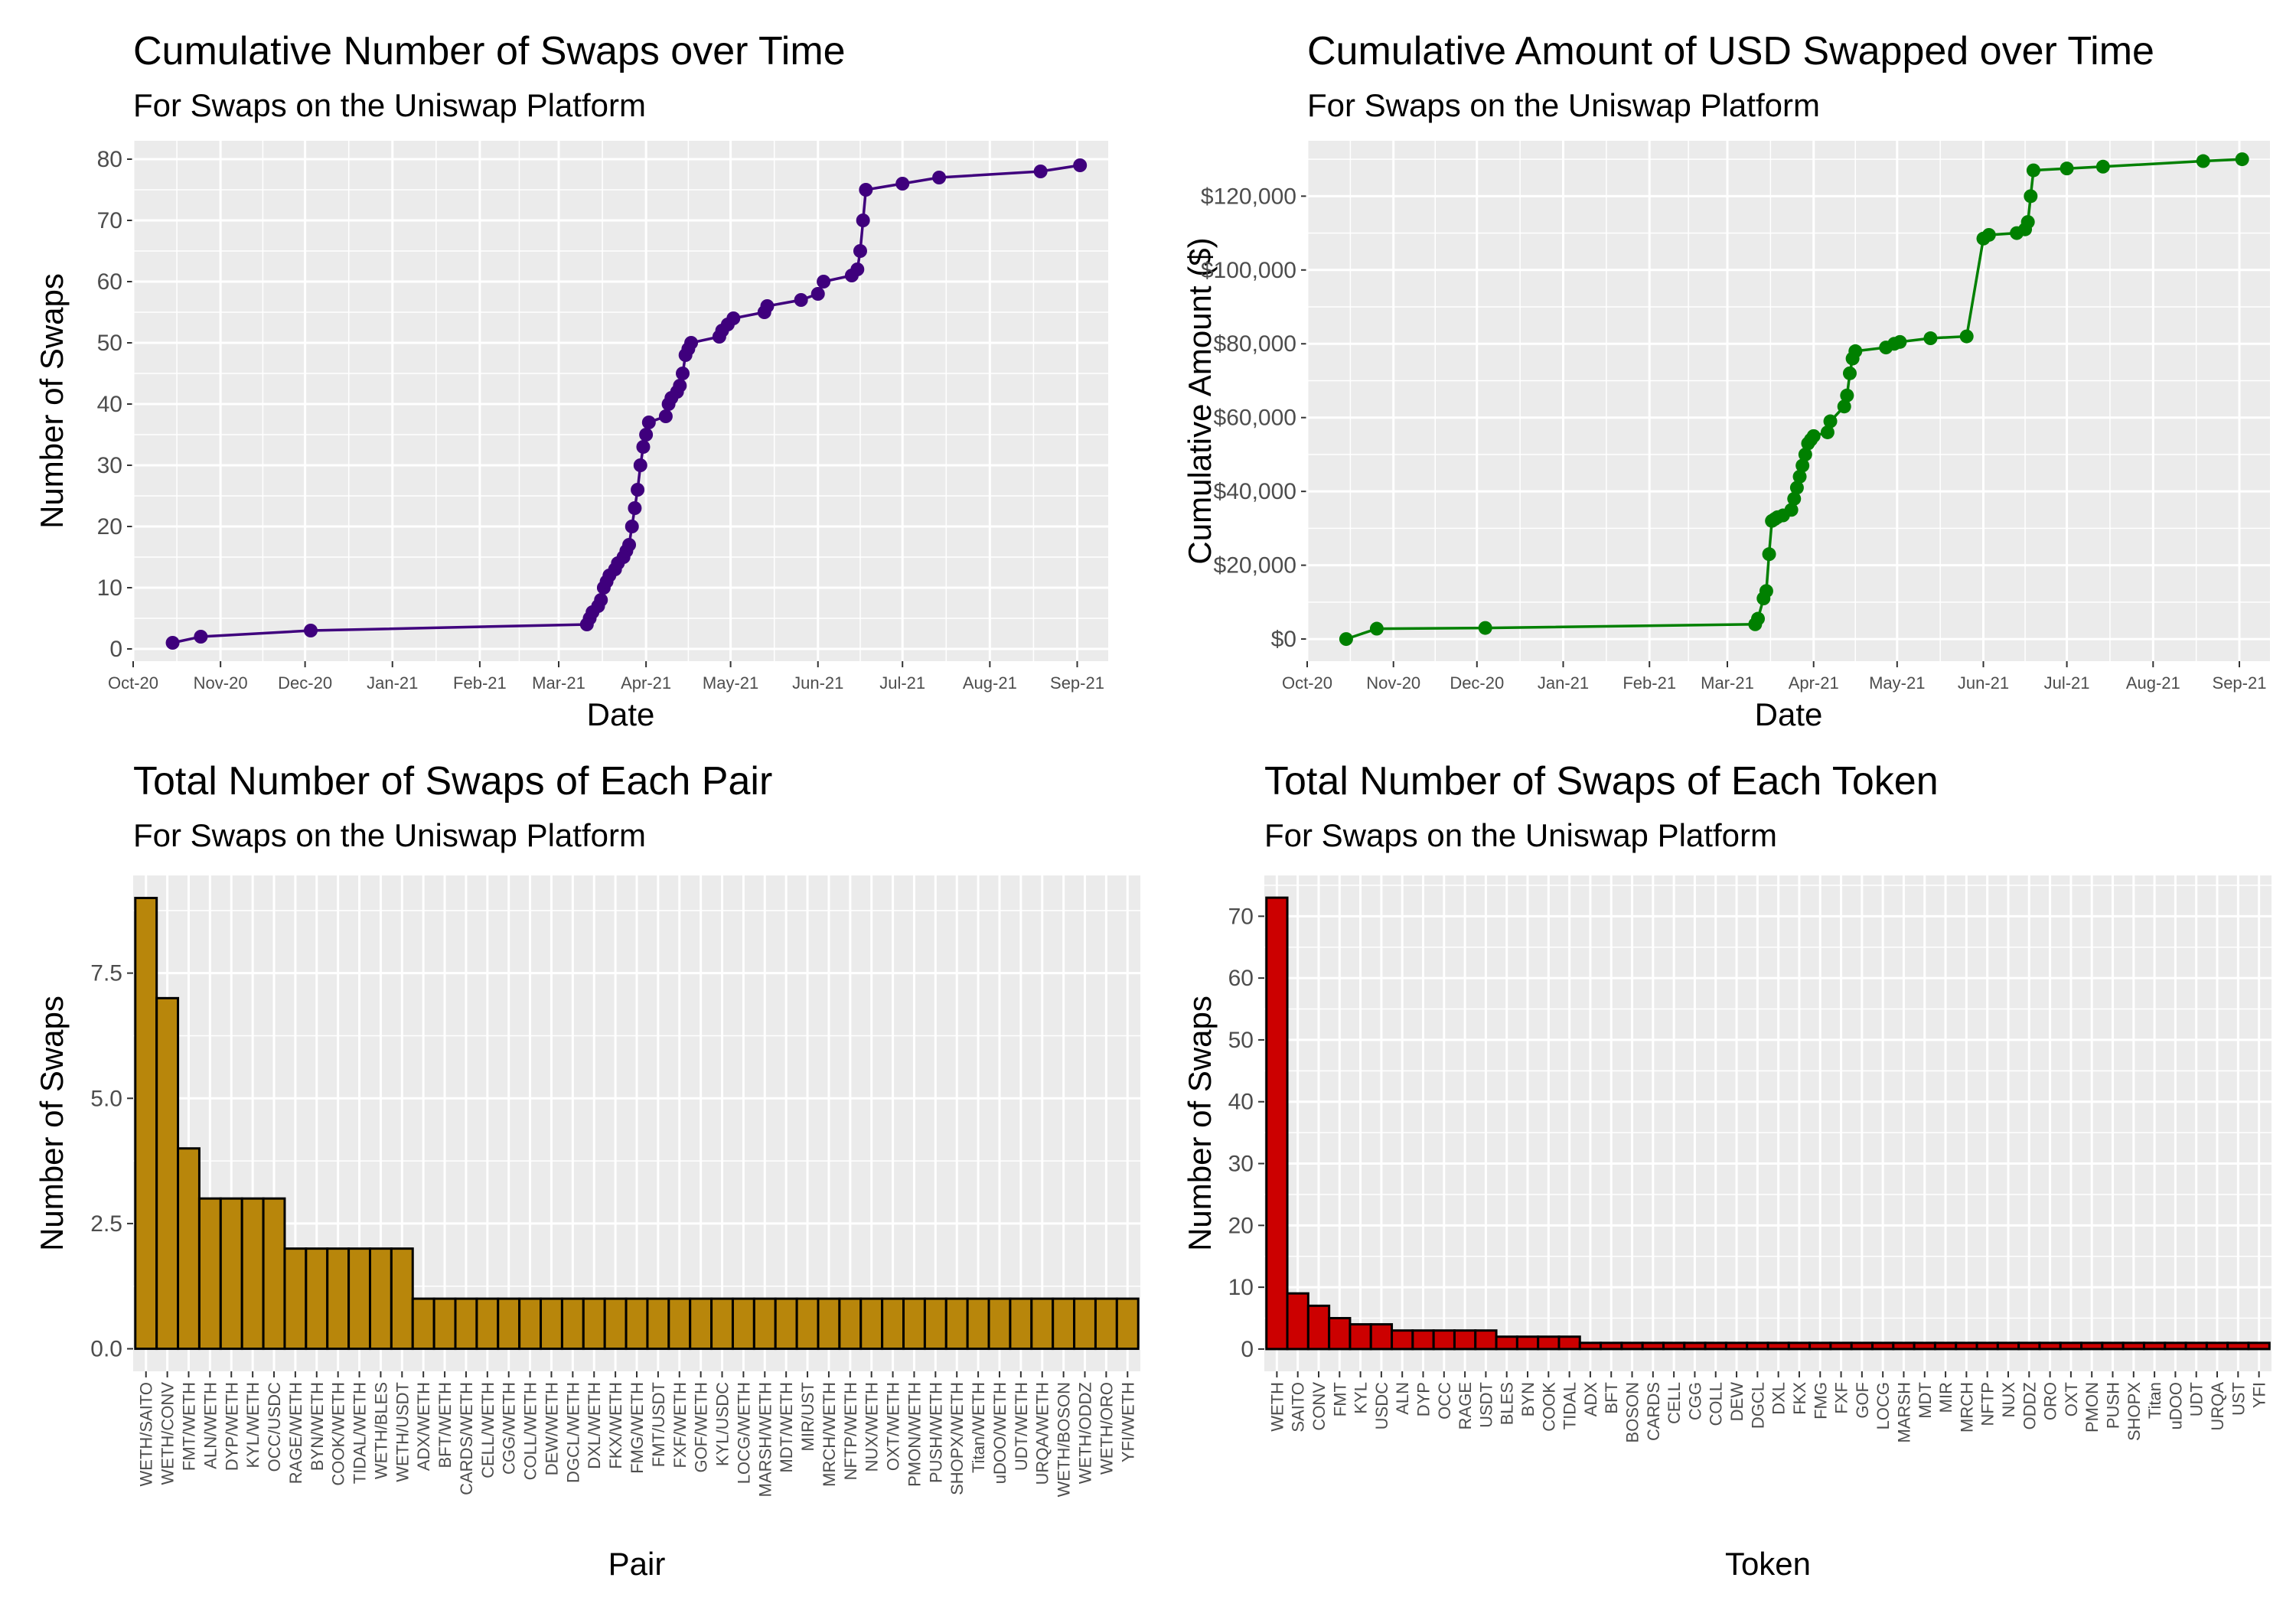 This screenshot has height=1607, width=2296. What do you see at coordinates (2134, 1411) in the screenshot?
I see `x-tick-label: SHOPX` at bounding box center [2134, 1411].